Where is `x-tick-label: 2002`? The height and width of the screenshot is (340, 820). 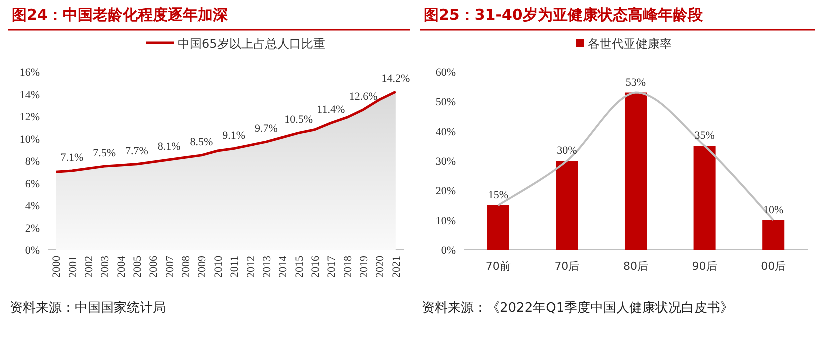
x-tick-label: 2002 is located at coordinates (89, 267).